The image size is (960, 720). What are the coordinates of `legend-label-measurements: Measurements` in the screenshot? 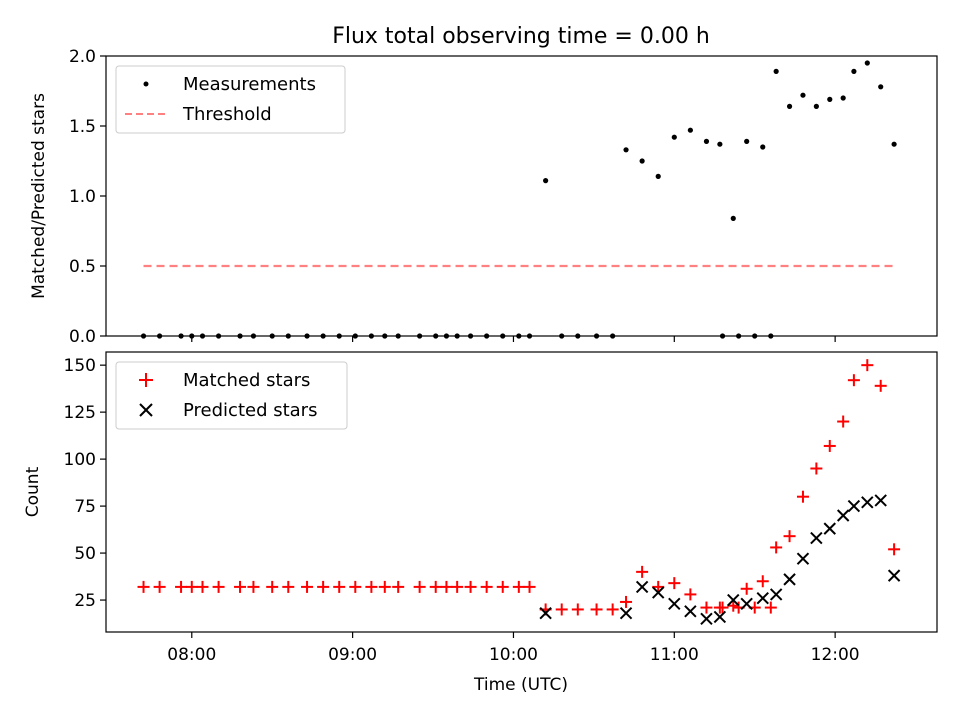 It's located at (249, 84).